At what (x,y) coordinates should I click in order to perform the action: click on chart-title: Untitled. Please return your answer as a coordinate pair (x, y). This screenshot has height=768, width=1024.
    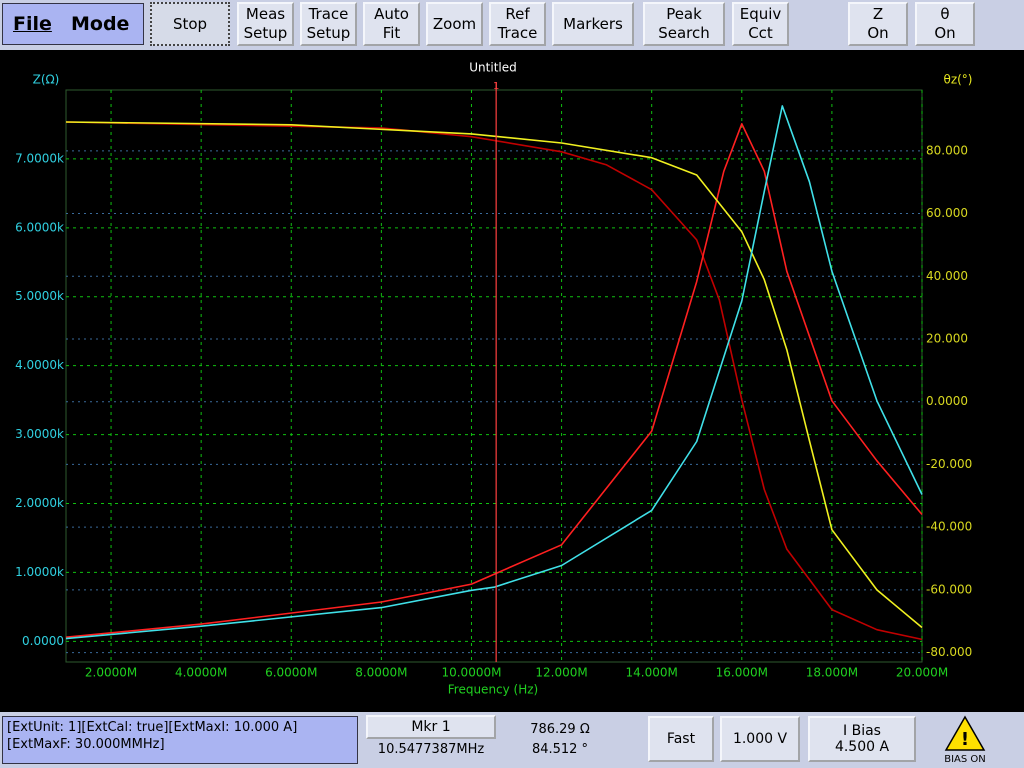
    Looking at the image, I should click on (492, 68).